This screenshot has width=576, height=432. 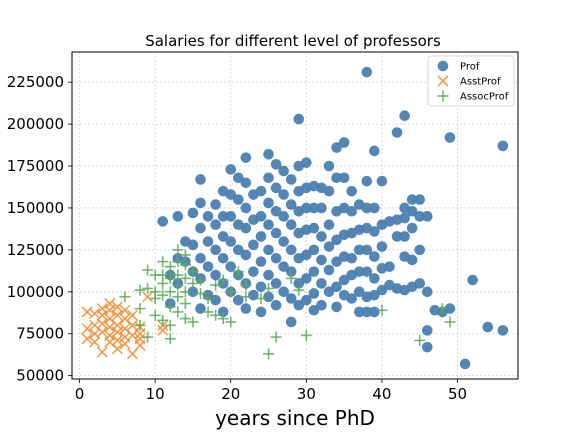 What do you see at coordinates (381, 394) in the screenshot?
I see `x-tick-label: 40` at bounding box center [381, 394].